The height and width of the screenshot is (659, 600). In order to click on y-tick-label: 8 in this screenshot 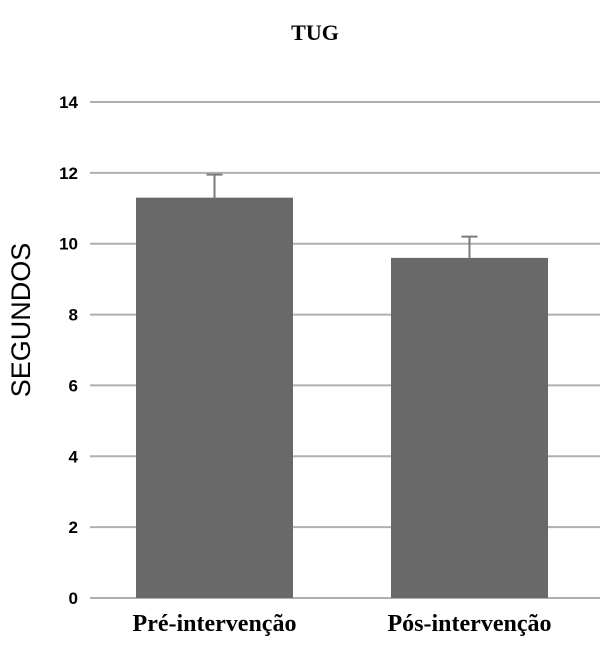, I will do `click(73, 315)`.